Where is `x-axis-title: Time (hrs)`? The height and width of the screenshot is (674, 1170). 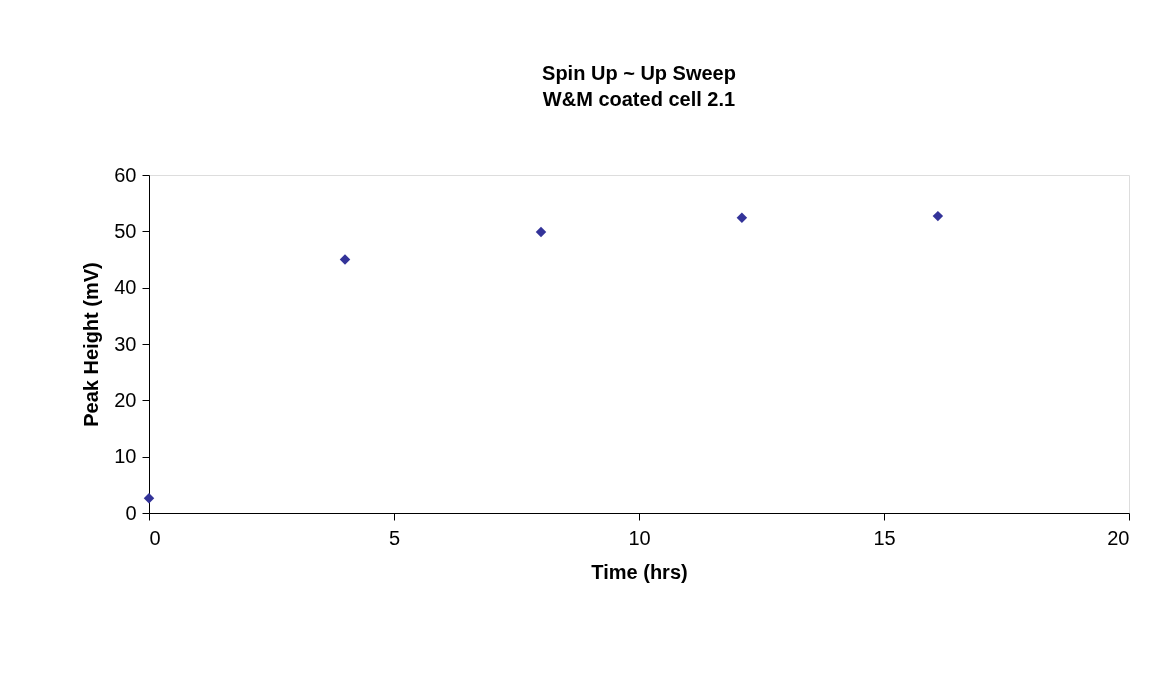 x-axis-title: Time (hrs) is located at coordinates (639, 571).